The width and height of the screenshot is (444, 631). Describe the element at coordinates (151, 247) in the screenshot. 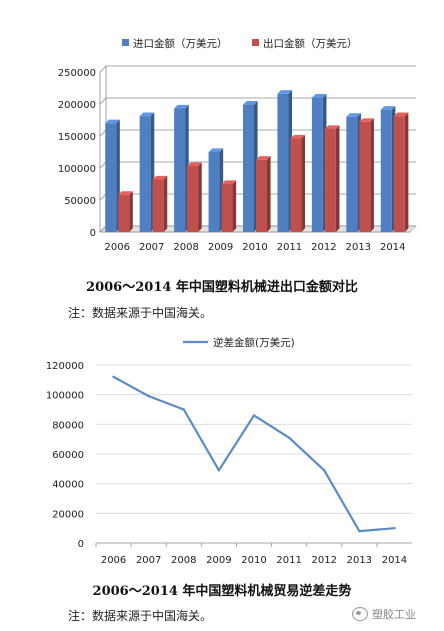

I see `chart1-x-tick-label: 2007` at that location.